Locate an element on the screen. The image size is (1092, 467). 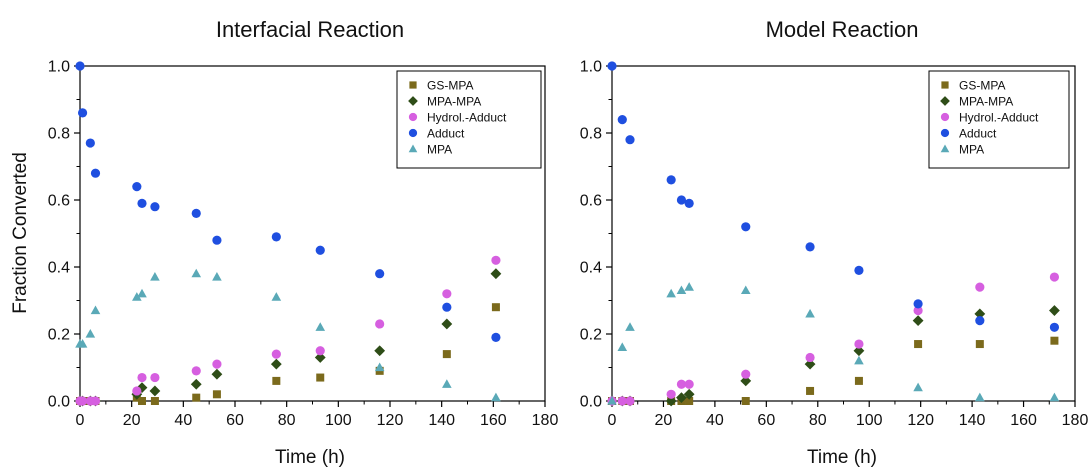
y-tick-label: 0.4 is located at coordinates (591, 268).